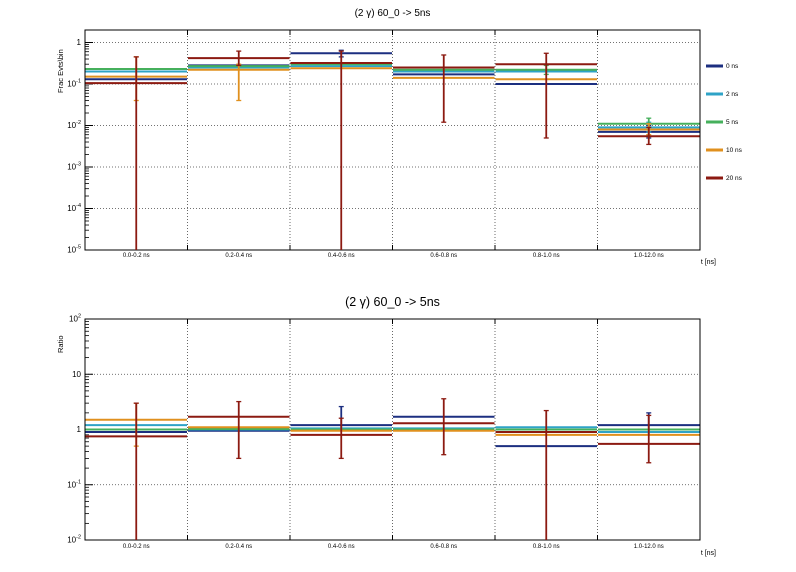 The image size is (796, 572). I want to click on legend-label: 0 ns, so click(732, 66).